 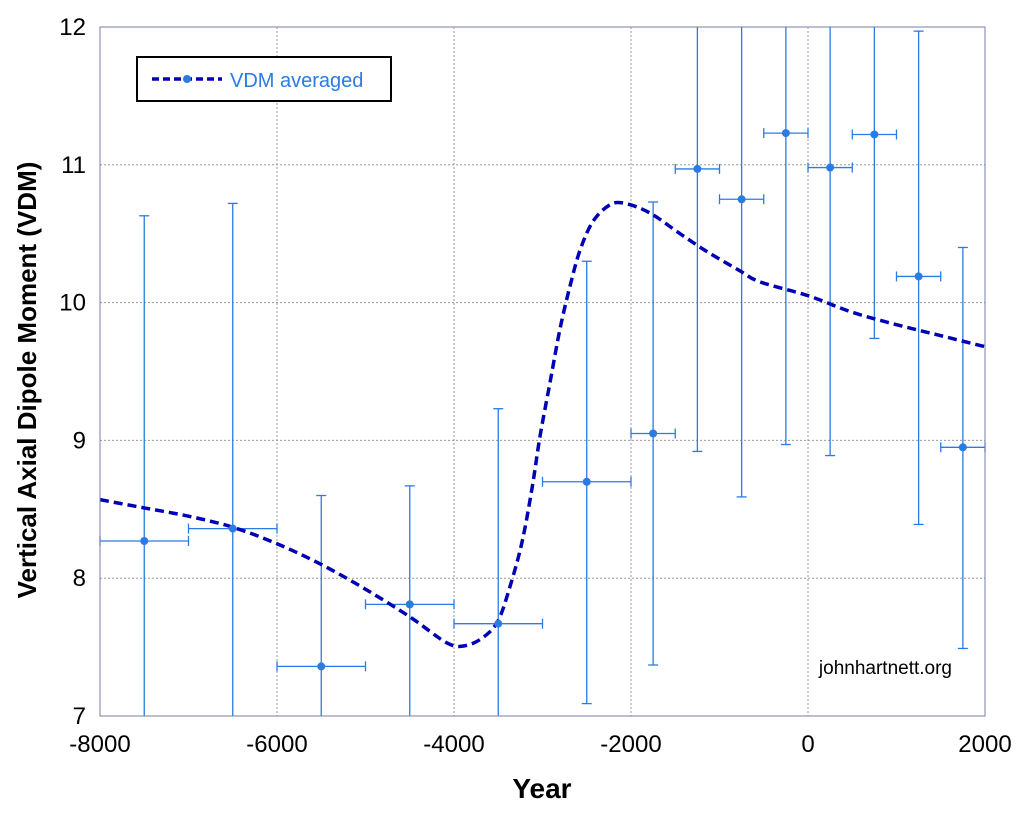 What do you see at coordinates (984, 744) in the screenshot?
I see `x-tick-label: 2000` at bounding box center [984, 744].